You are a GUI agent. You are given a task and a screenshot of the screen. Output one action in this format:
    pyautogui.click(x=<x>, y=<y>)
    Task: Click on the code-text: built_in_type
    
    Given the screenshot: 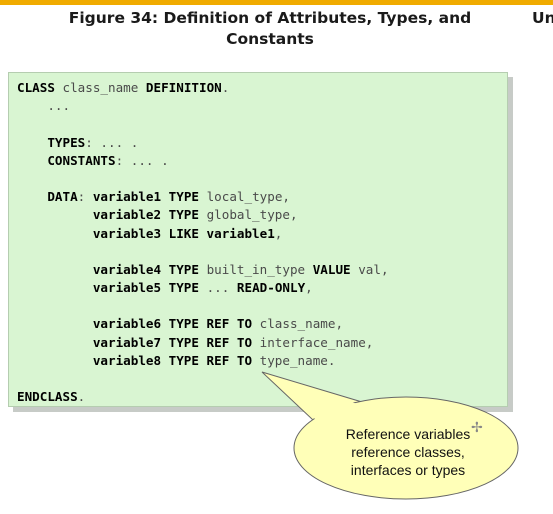 What is the action you would take?
    pyautogui.click(x=255, y=269)
    